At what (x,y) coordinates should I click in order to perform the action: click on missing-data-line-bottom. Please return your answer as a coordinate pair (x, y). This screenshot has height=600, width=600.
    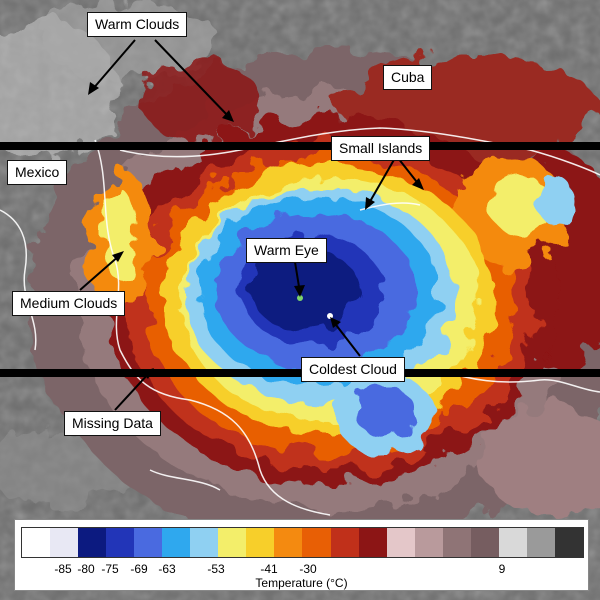
    Looking at the image, I should click on (300, 373).